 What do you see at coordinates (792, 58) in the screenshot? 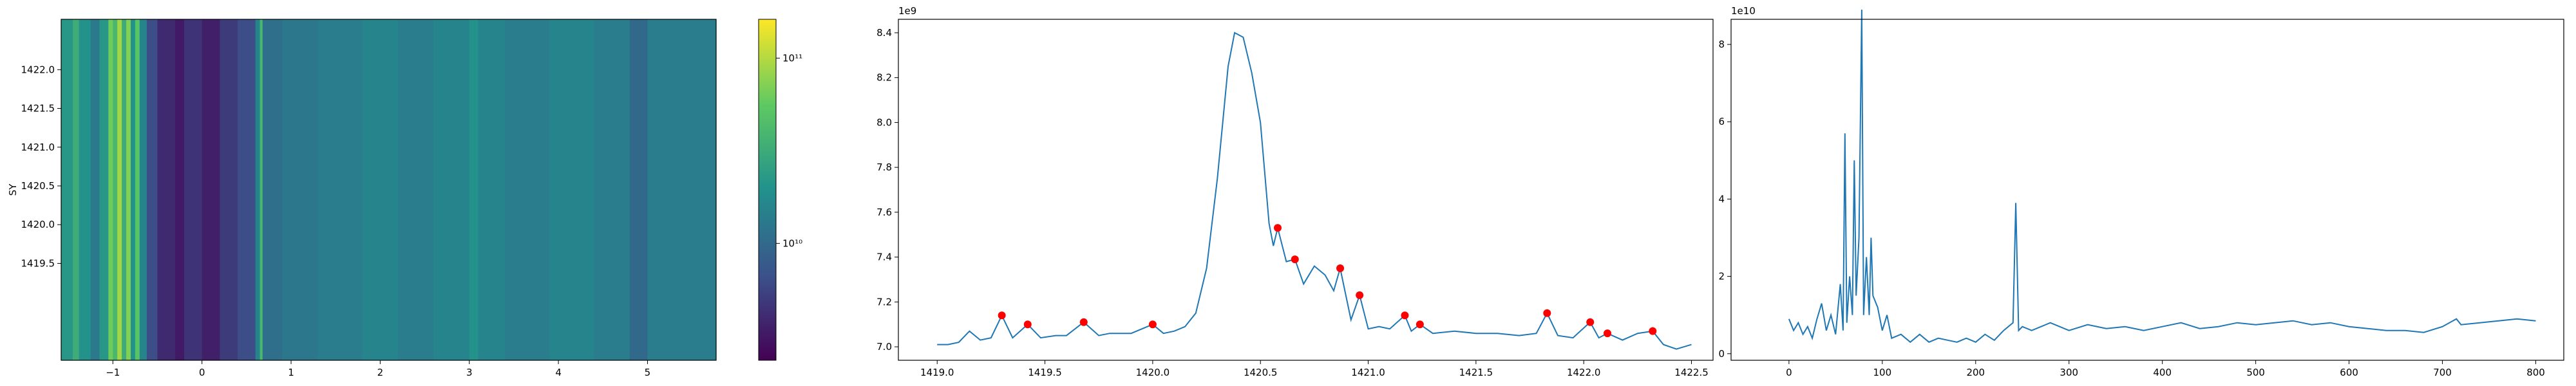
I see `colorbar-tick-label: 10¹¹` at bounding box center [792, 58].